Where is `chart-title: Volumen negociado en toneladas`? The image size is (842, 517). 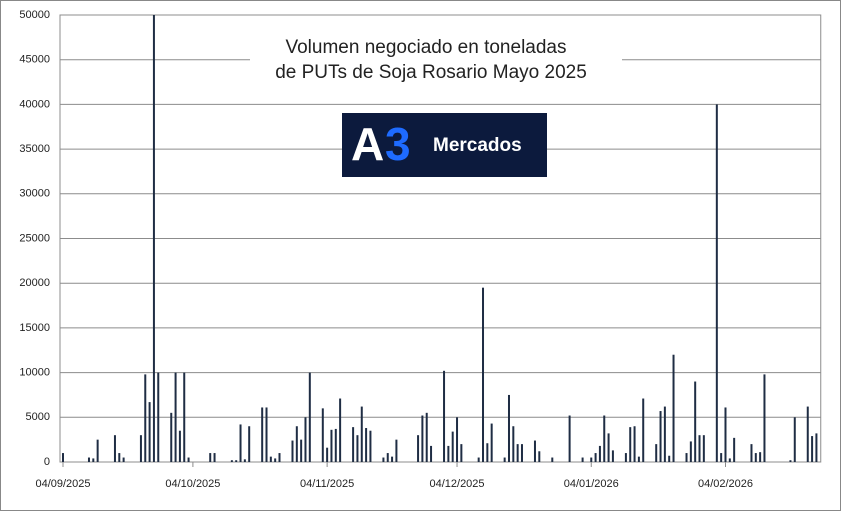 chart-title: Volumen negociado en toneladas is located at coordinates (425, 47).